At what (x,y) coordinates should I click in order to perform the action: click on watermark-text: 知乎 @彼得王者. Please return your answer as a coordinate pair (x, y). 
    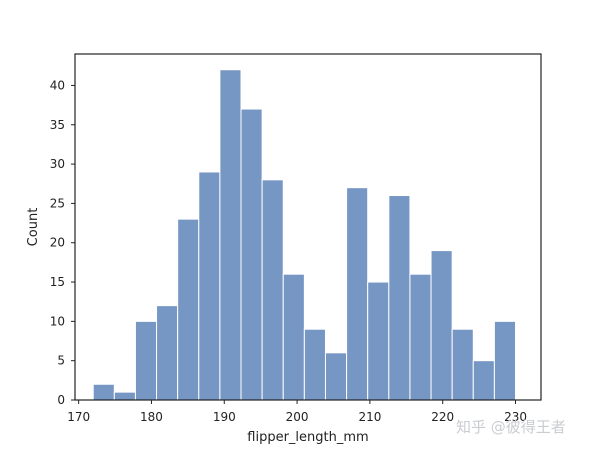
    Looking at the image, I should click on (511, 427).